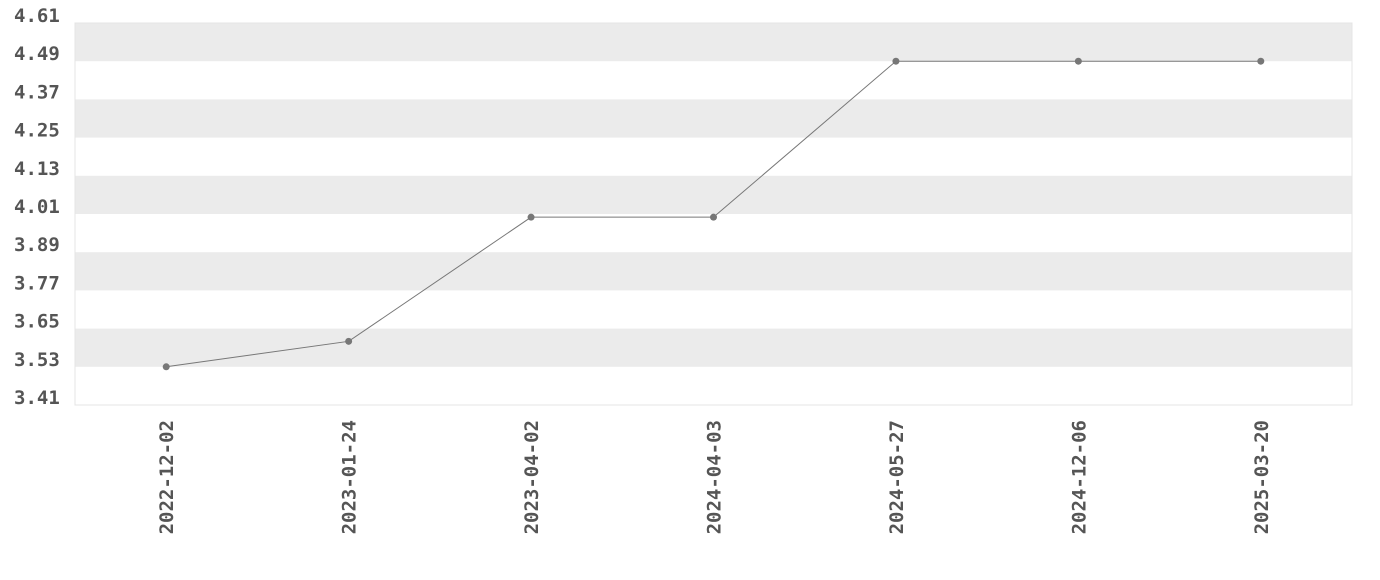 The width and height of the screenshot is (1380, 580). What do you see at coordinates (37, 92) in the screenshot?
I see `y-tick-label: 4.37` at bounding box center [37, 92].